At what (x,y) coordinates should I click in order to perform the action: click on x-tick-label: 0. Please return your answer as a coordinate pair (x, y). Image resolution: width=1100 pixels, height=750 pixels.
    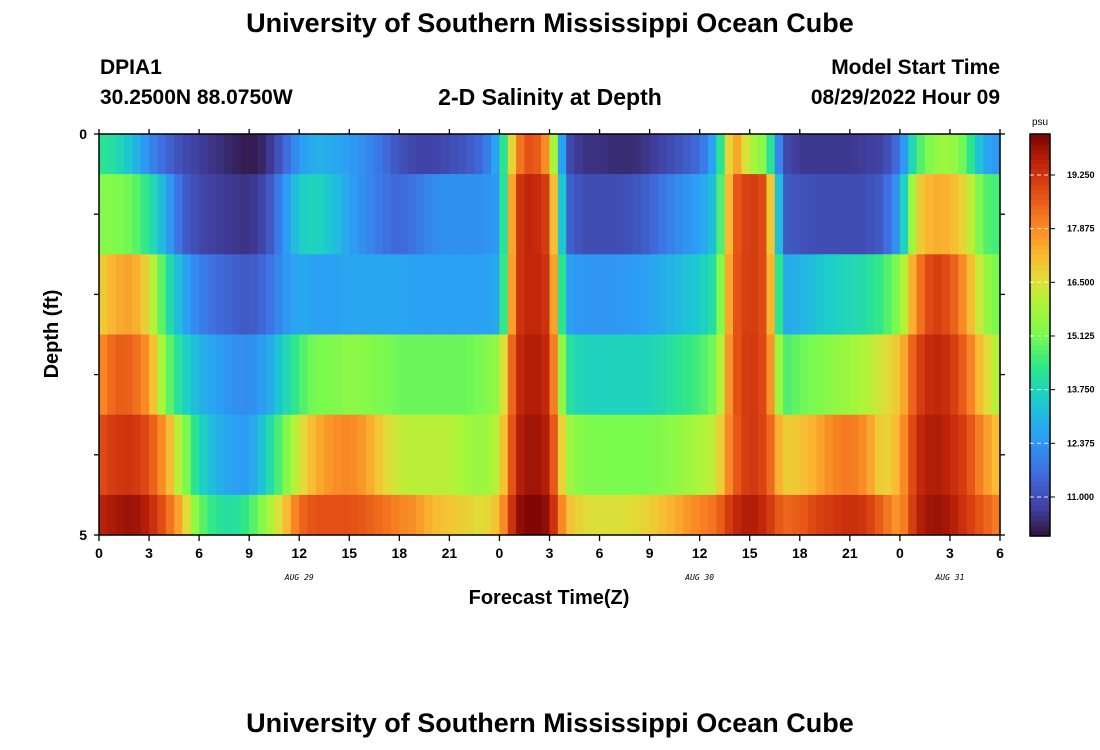
    Looking at the image, I should click on (500, 553).